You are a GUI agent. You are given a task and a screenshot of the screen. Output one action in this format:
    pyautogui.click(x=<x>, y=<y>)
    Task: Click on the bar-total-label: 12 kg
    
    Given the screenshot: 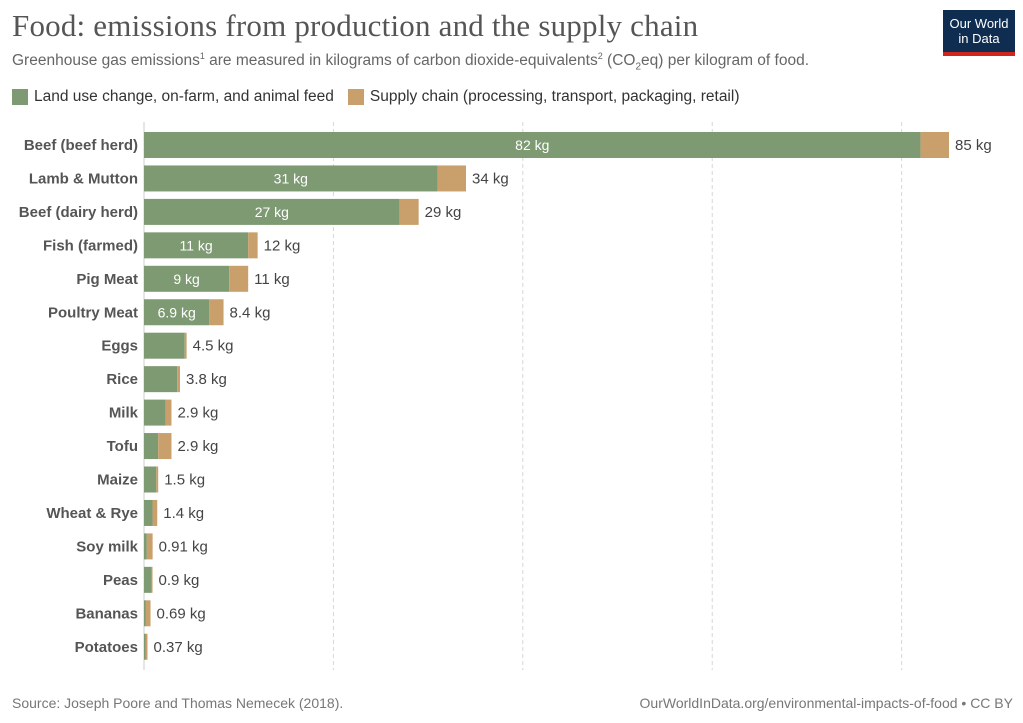 What is the action you would take?
    pyautogui.click(x=282, y=245)
    